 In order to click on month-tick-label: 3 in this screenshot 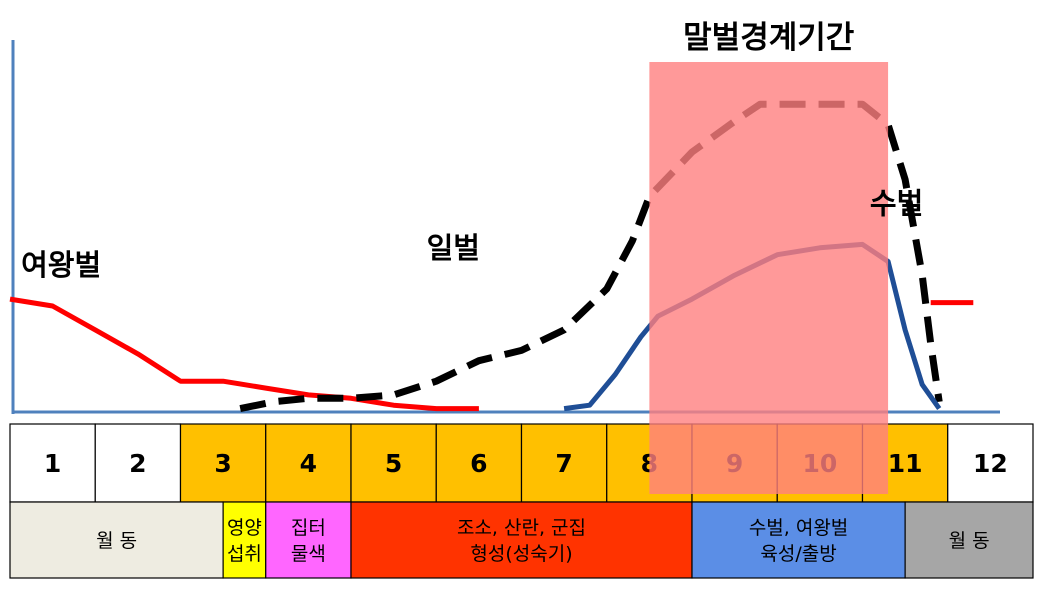, I will do `click(222, 463)`.